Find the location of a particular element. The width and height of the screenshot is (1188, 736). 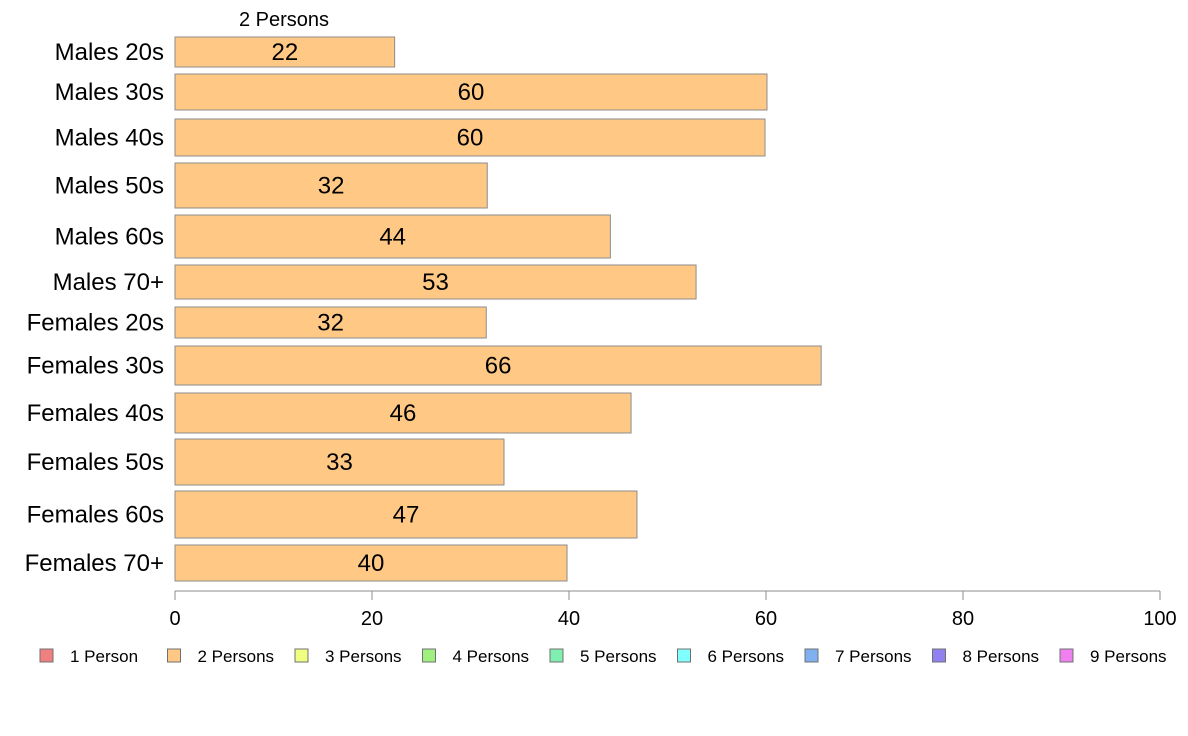

x-axis: 0 20 40 60 80 100 is located at coordinates (673, 610).